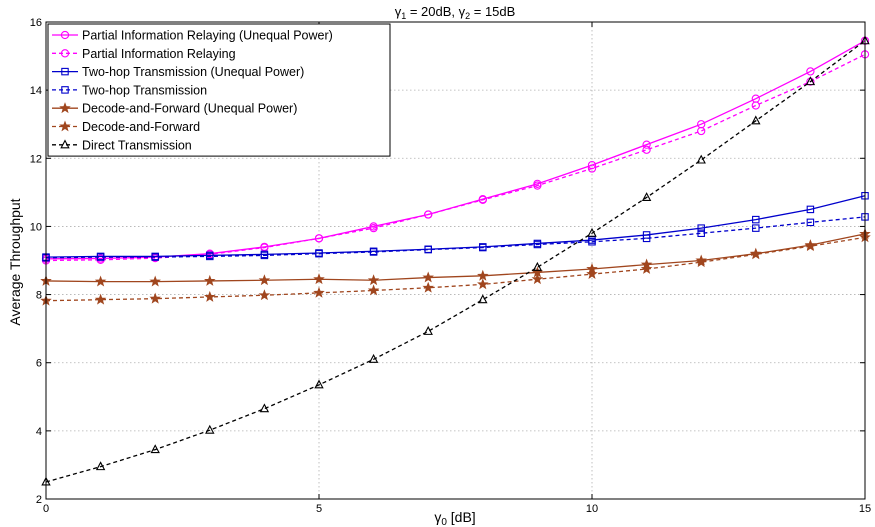  Describe the element at coordinates (461, 517) in the screenshot. I see `x-label-unit: [dB]` at that location.